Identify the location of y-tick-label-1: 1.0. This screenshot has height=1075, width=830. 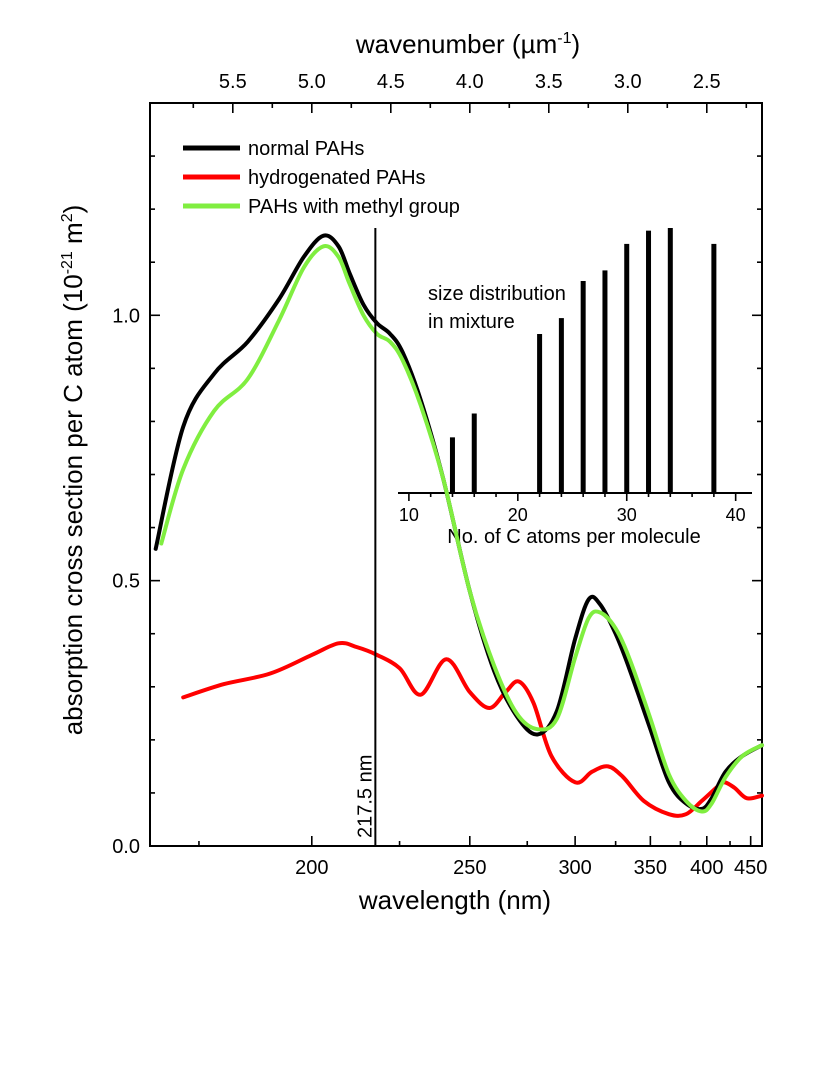
(126, 316).